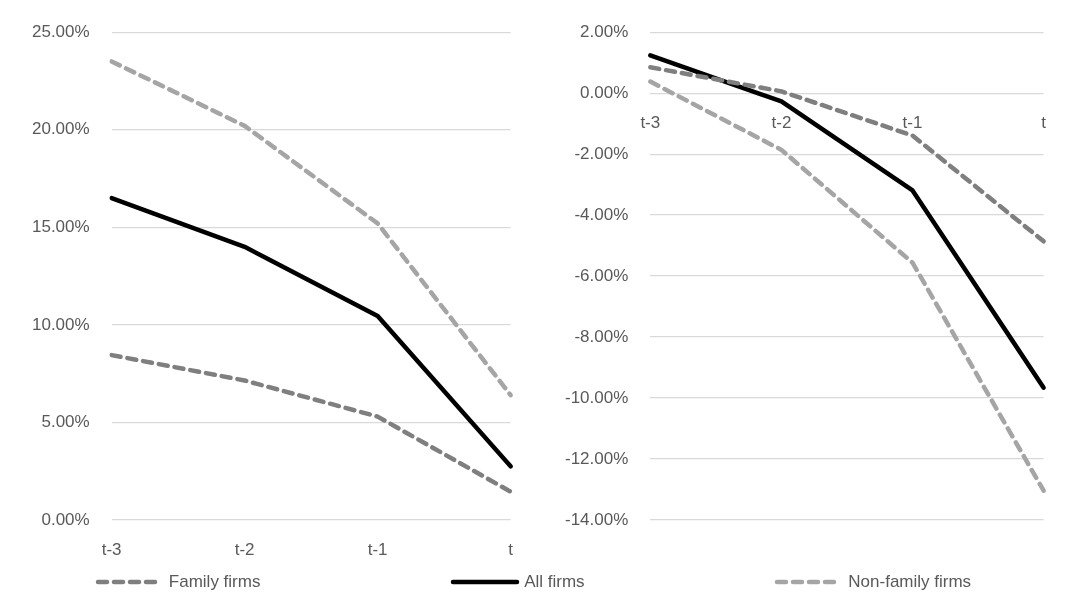 The image size is (1066, 609). I want to click on y-tick-label: -4.00%, so click(601, 214).